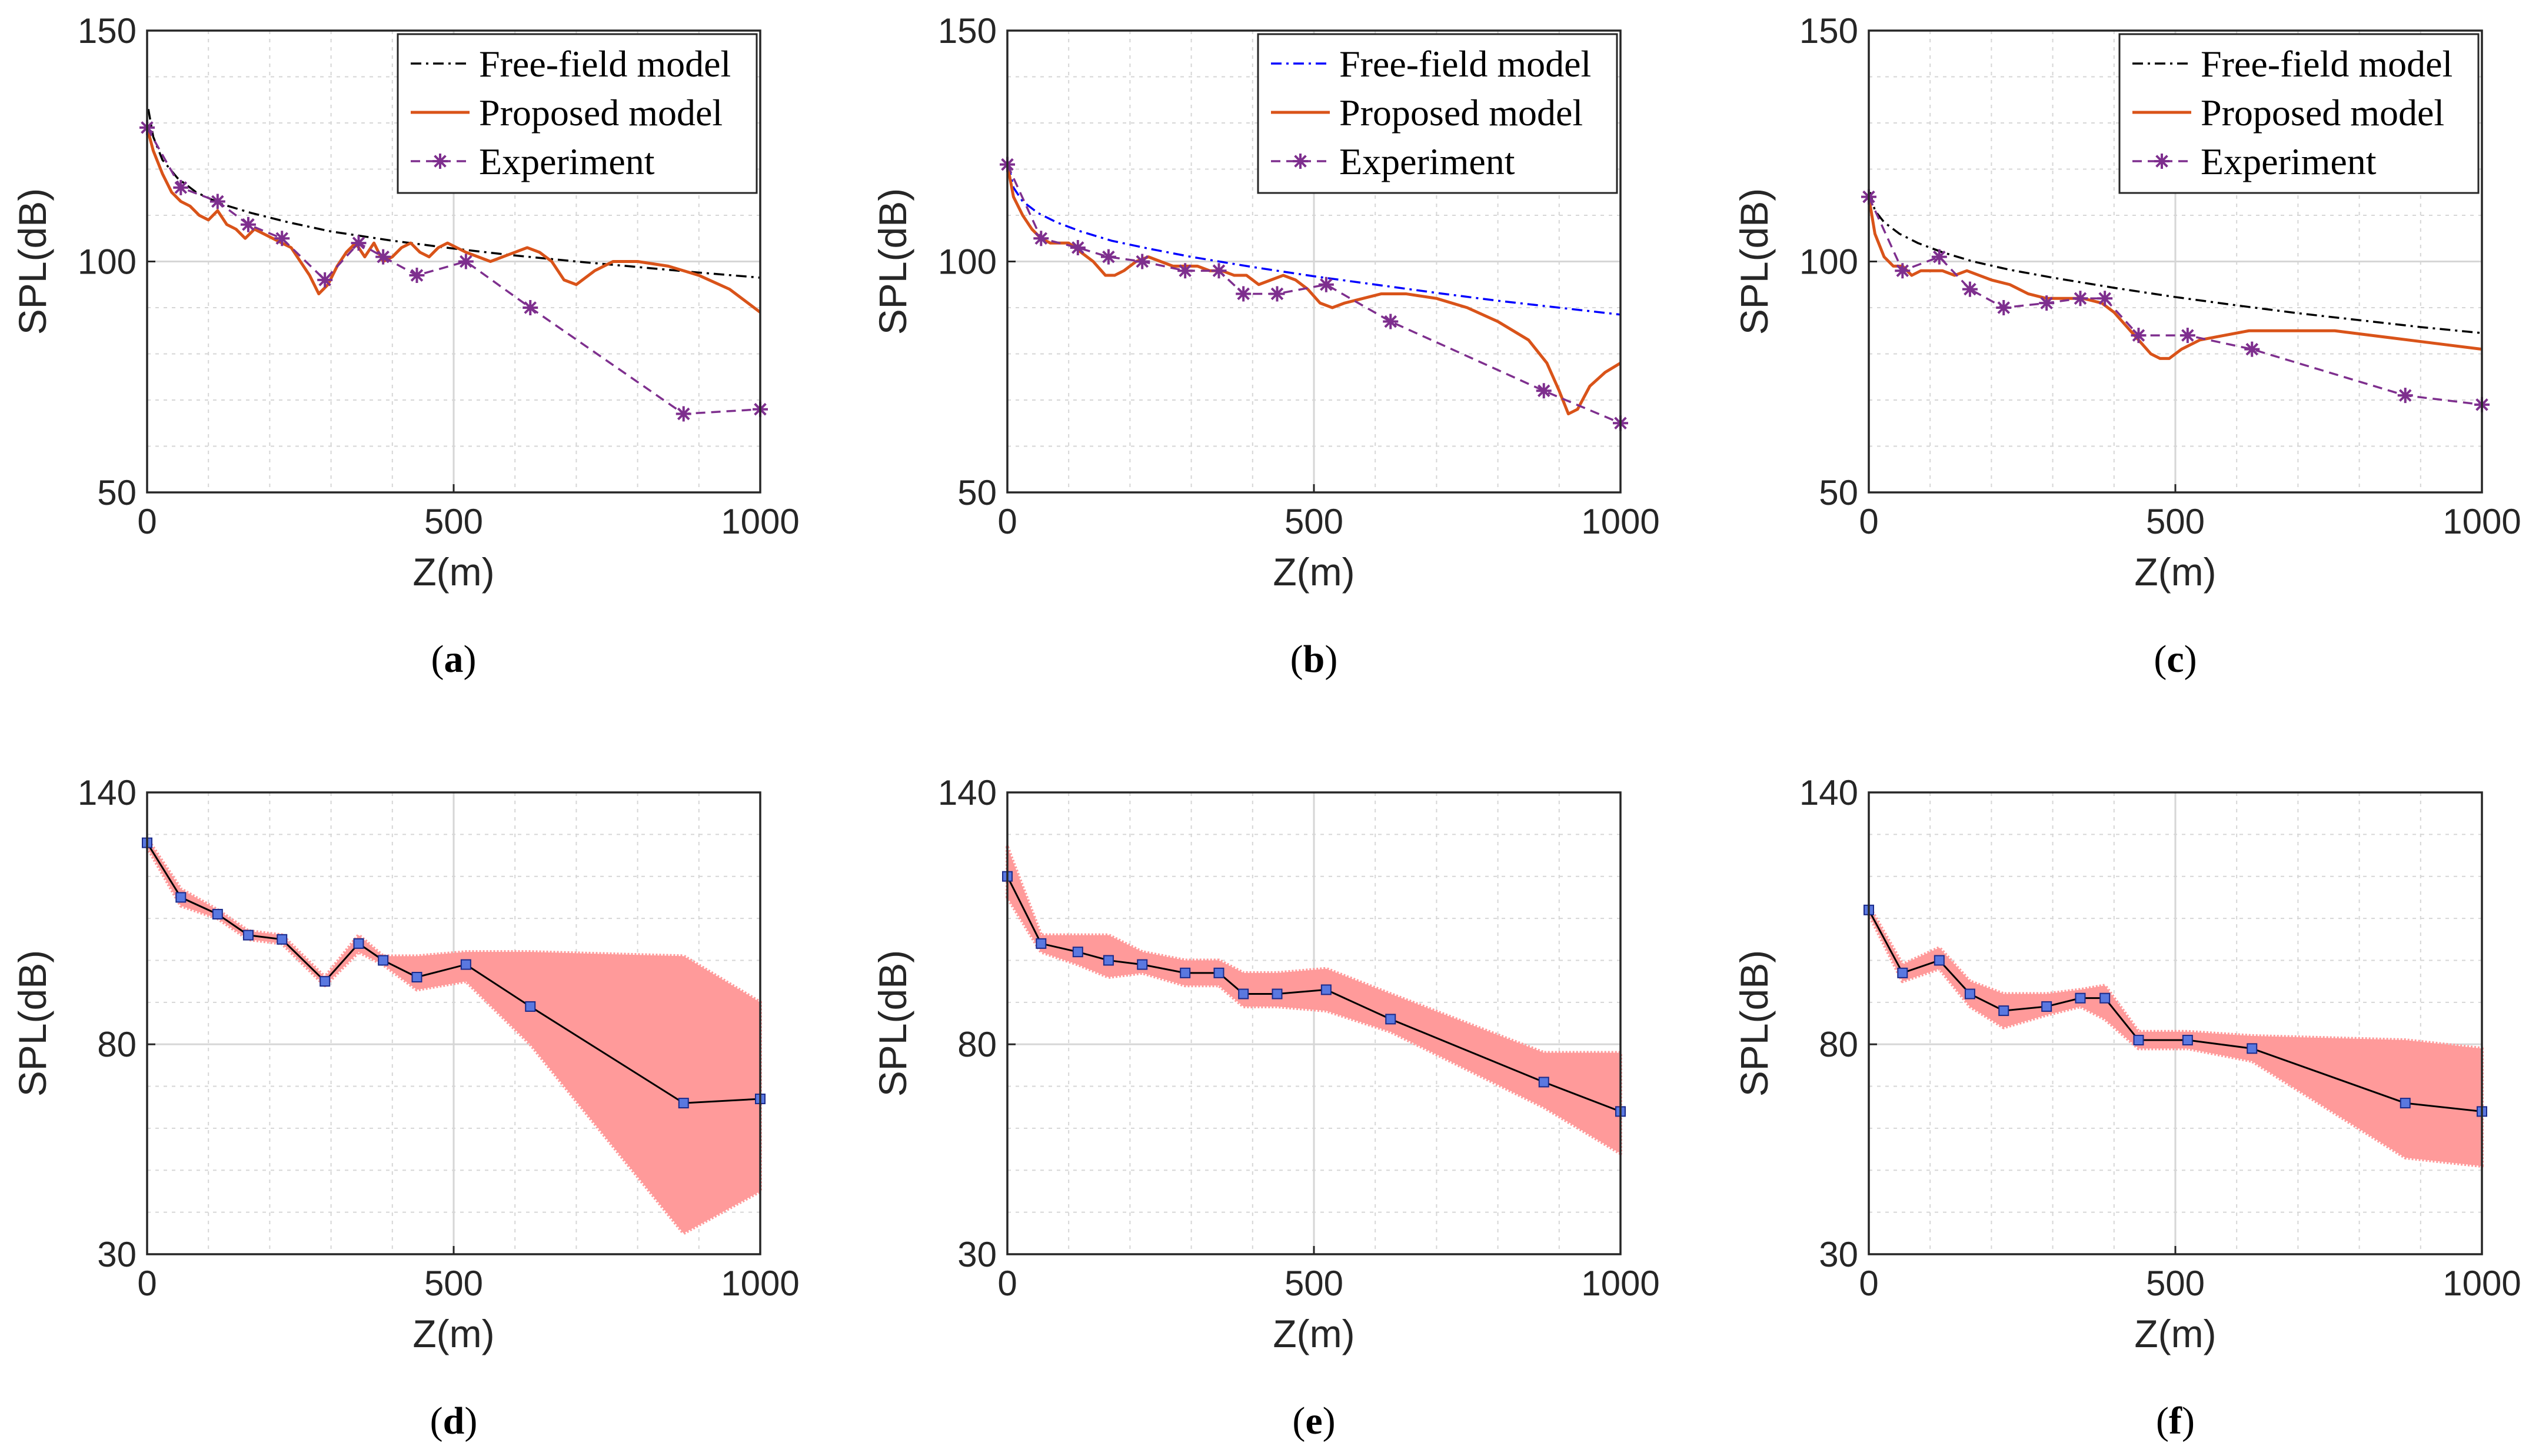 Image resolution: width=2539 pixels, height=1456 pixels. Describe the element at coordinates (760, 521) in the screenshot. I see `x-tick-label: 1000` at that location.